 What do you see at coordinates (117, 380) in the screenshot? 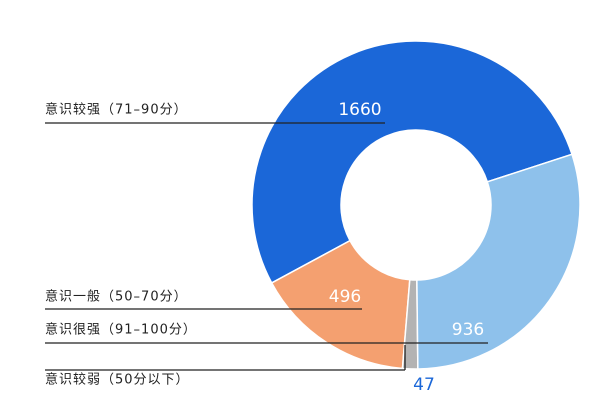
I see `category-label: 意识较弱（50分以下）` at bounding box center [117, 380].